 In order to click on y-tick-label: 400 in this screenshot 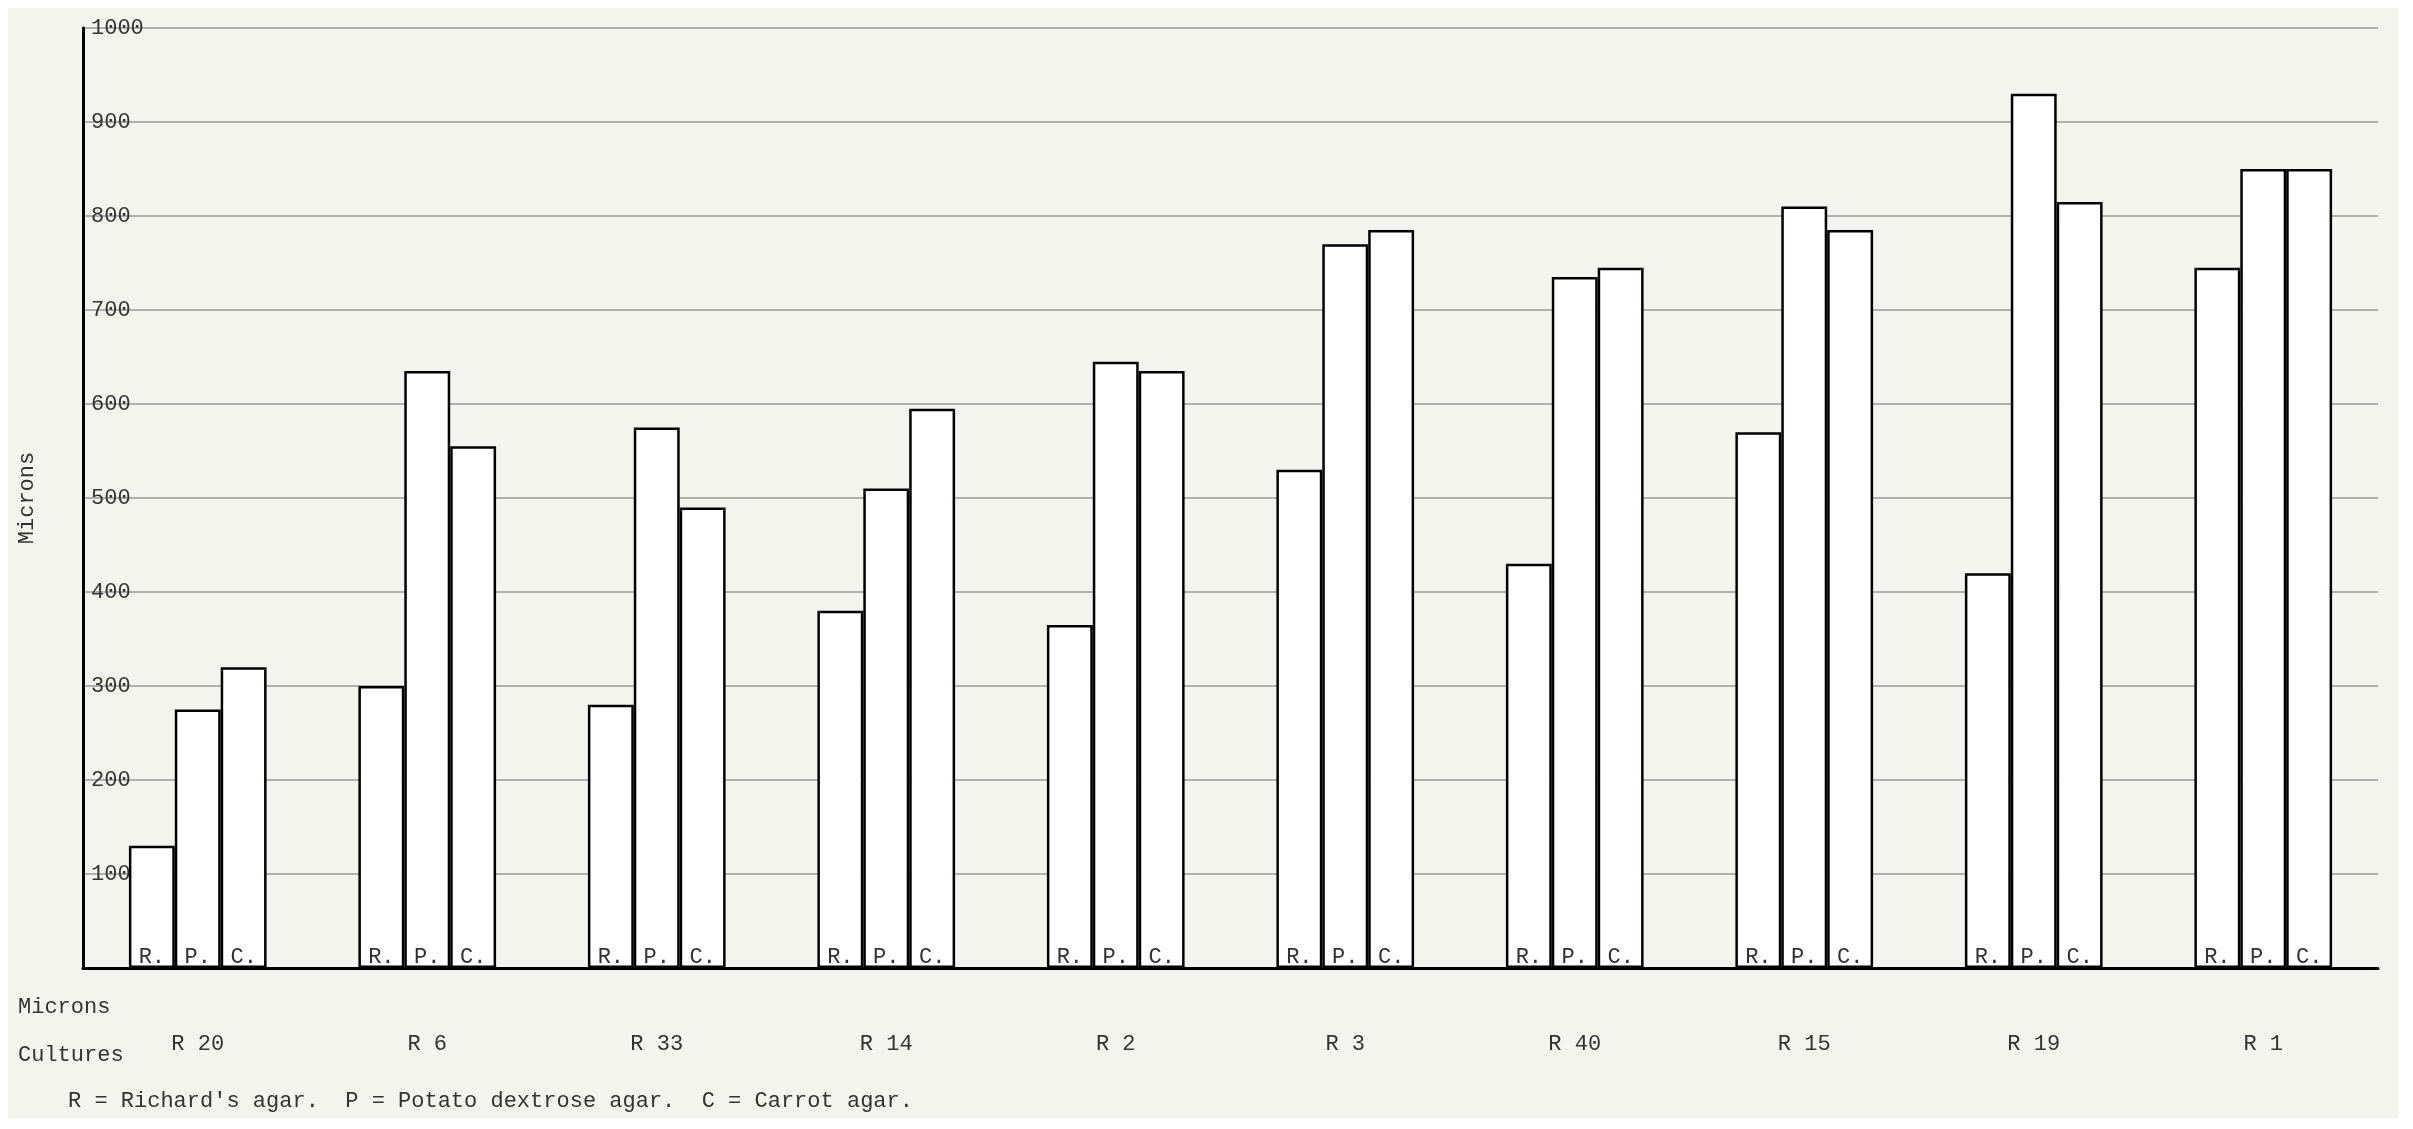, I will do `click(111, 592)`.